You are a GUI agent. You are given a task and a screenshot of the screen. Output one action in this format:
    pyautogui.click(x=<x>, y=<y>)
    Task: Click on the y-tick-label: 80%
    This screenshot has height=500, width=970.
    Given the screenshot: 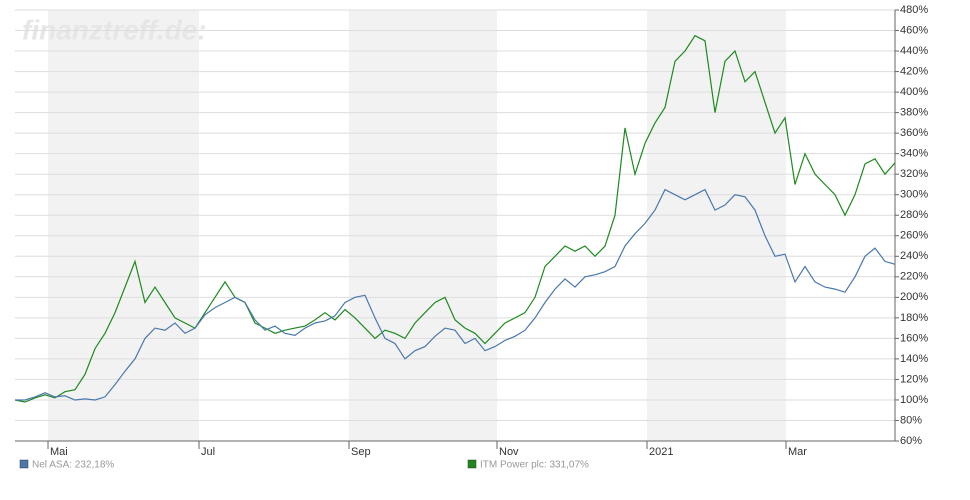 What is the action you would take?
    pyautogui.click(x=911, y=420)
    